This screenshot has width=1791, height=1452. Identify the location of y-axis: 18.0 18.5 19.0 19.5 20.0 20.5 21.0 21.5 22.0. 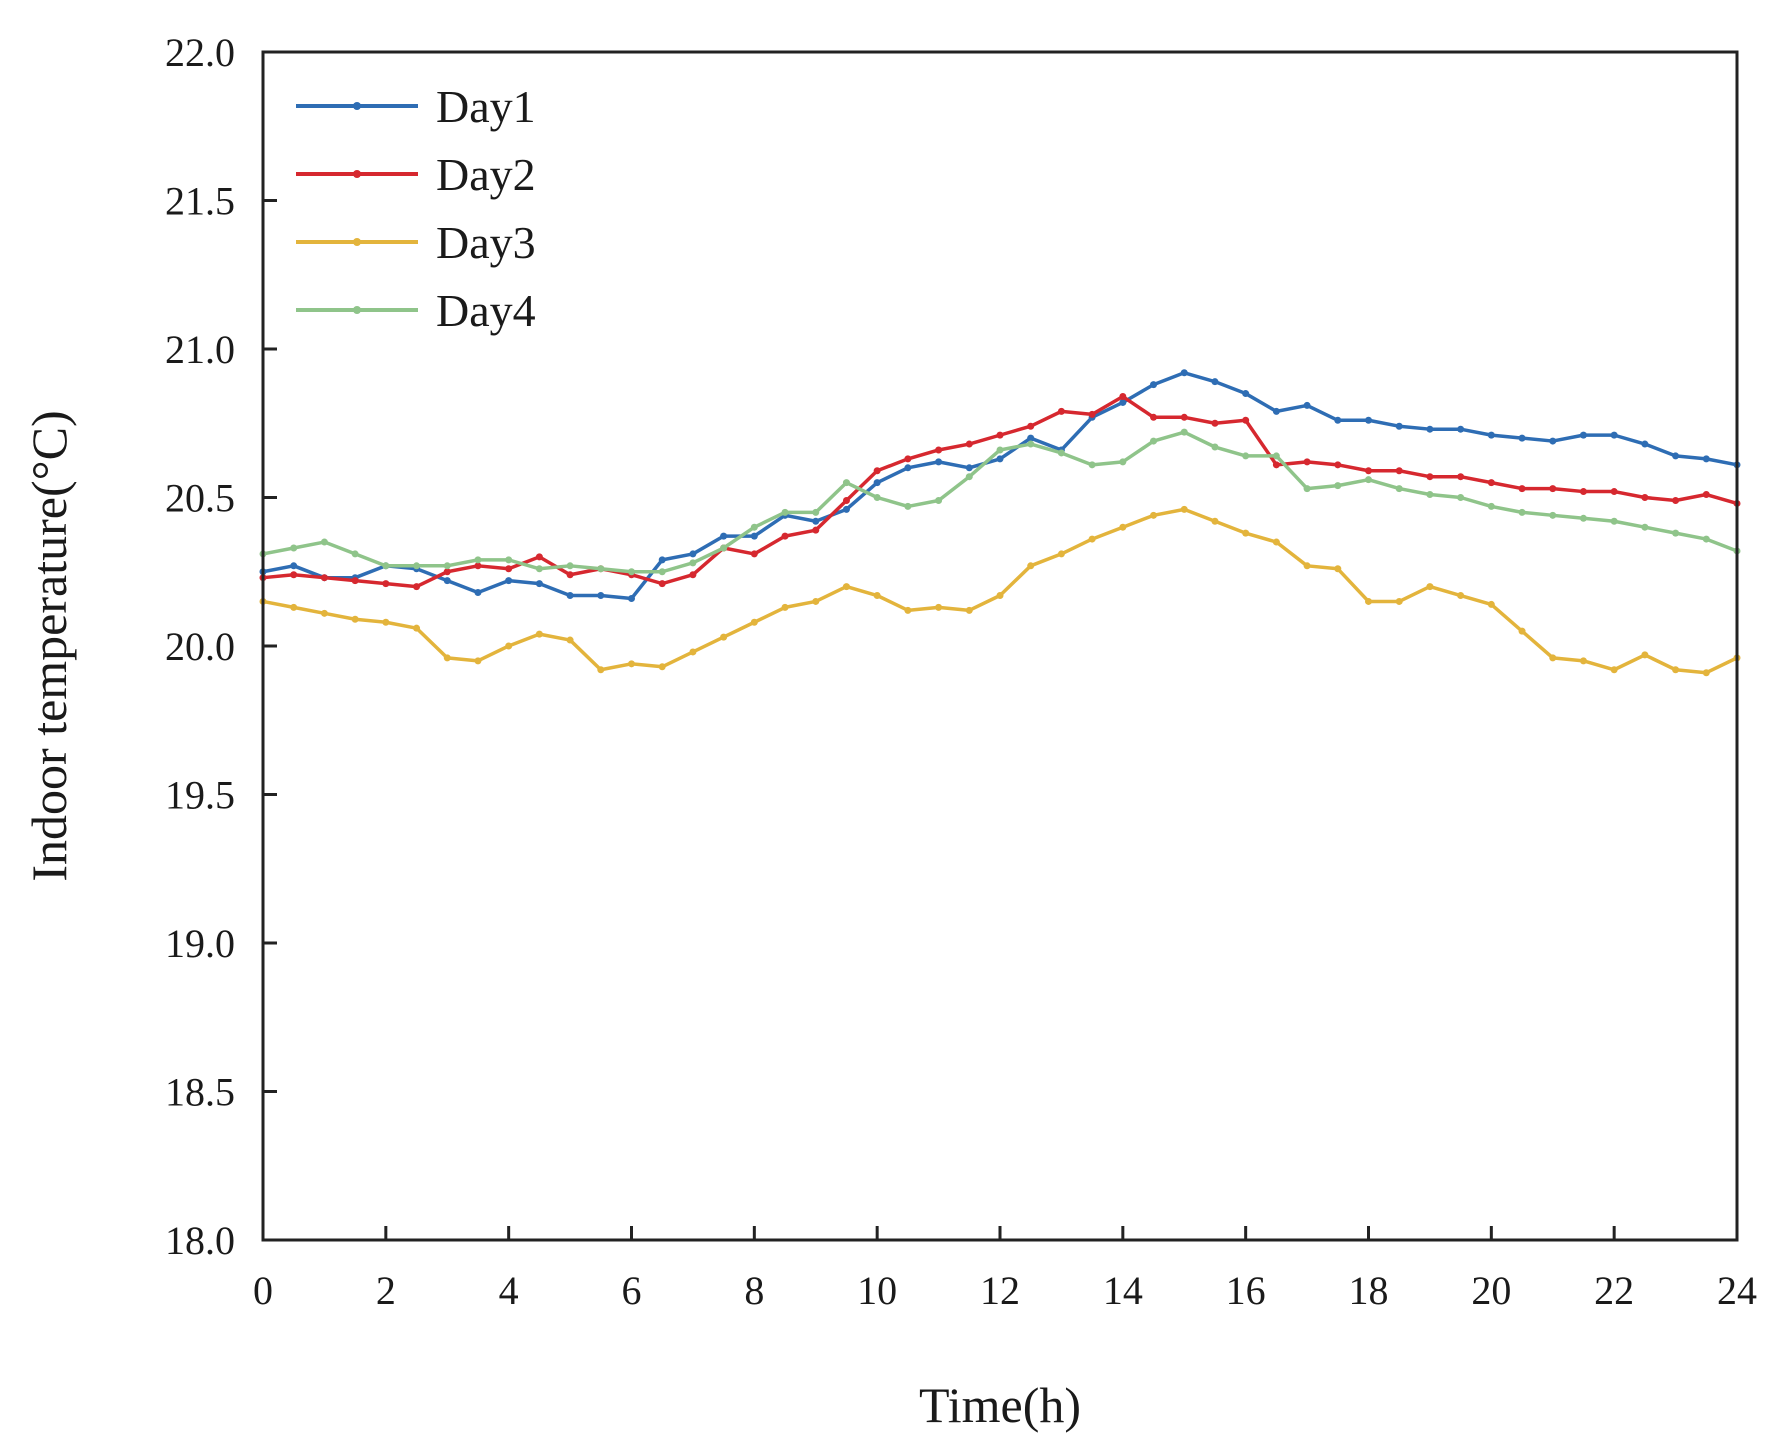
(221, 646).